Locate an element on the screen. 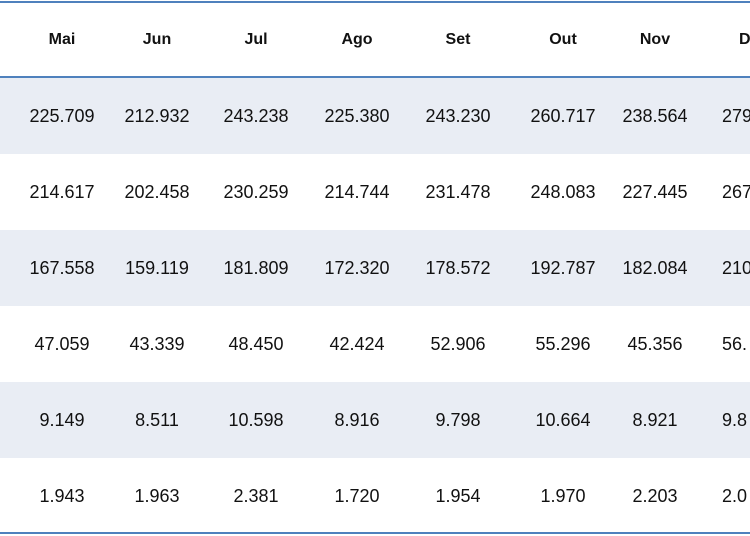 The height and width of the screenshot is (536, 750). table-cell: 231.478 is located at coordinates (458, 191).